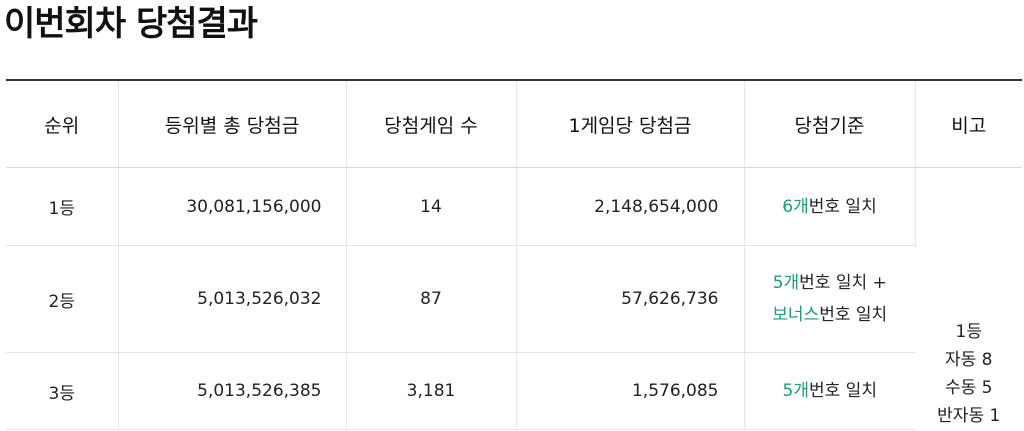 This screenshot has width=1024, height=431. What do you see at coordinates (62, 124) in the screenshot?
I see `header-rank: 순위` at bounding box center [62, 124].